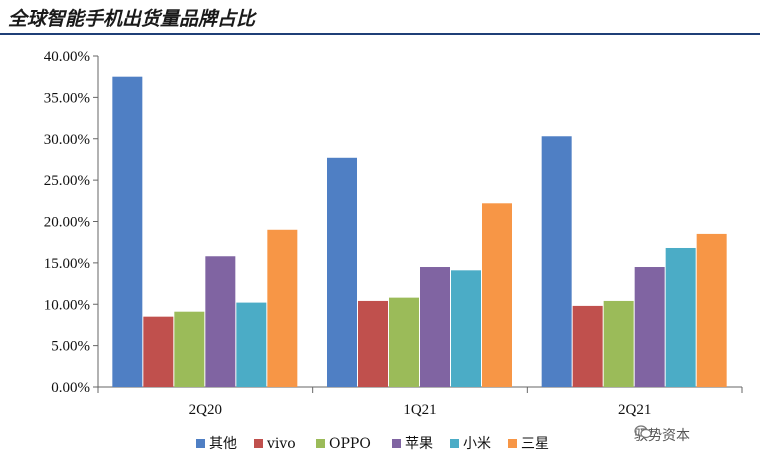  What do you see at coordinates (67, 264) in the screenshot?
I see `y-tick-label: 15.00%` at bounding box center [67, 264].